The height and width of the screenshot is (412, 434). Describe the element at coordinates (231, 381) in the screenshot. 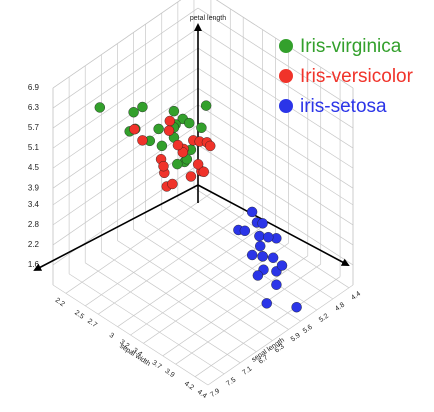

I see `x-tick-label: 7.5` at that location.